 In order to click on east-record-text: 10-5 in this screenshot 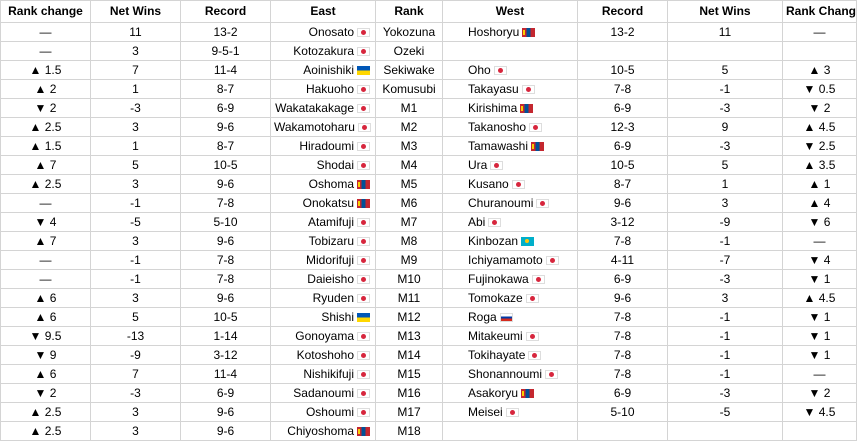, I will do `click(225, 165)`.